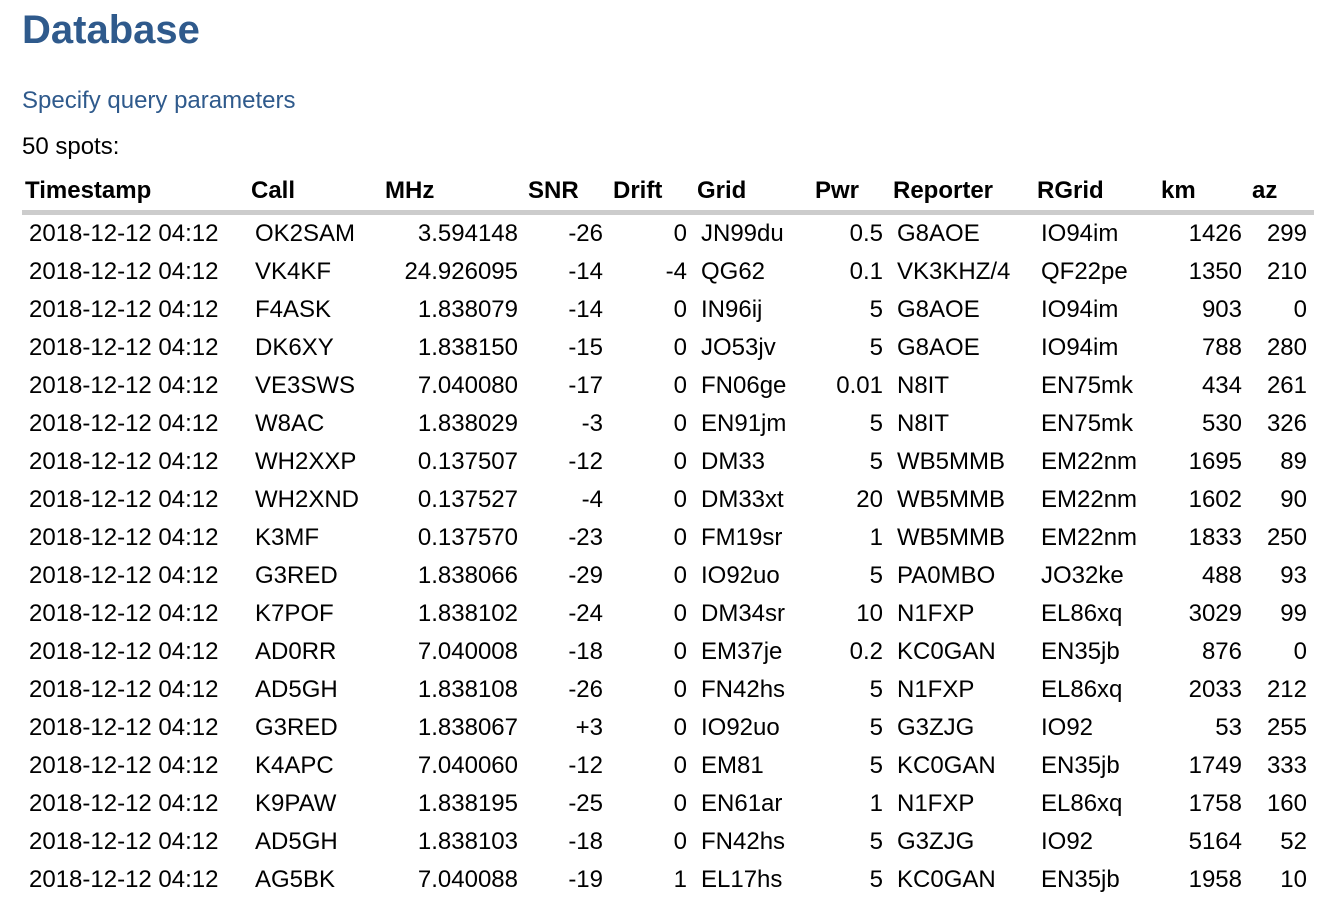 The height and width of the screenshot is (908, 1318). What do you see at coordinates (294, 347) in the screenshot?
I see `call-cell: DK6XY` at bounding box center [294, 347].